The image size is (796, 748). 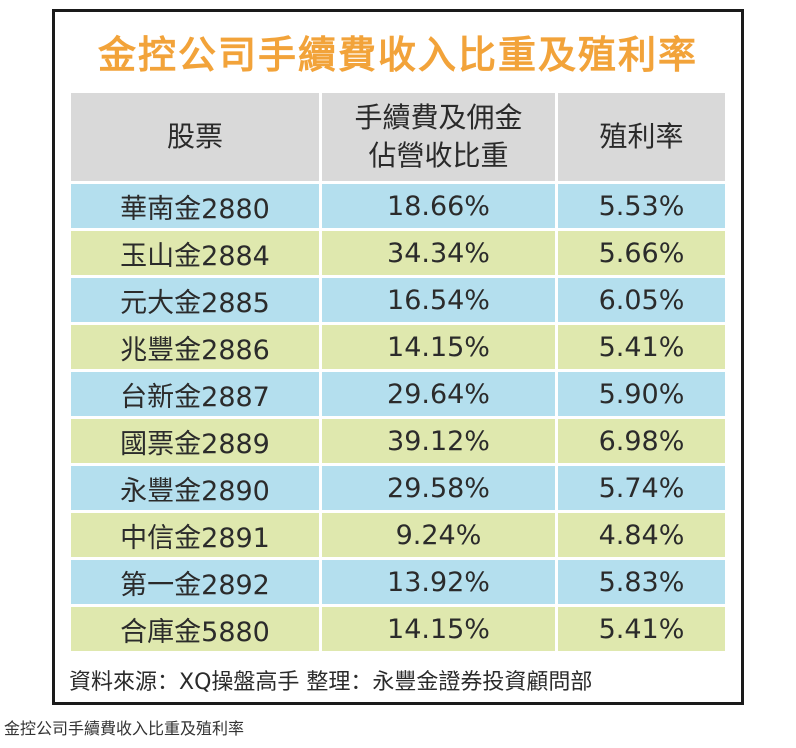 I want to click on yield-cell: 6.05%, so click(x=641, y=300).